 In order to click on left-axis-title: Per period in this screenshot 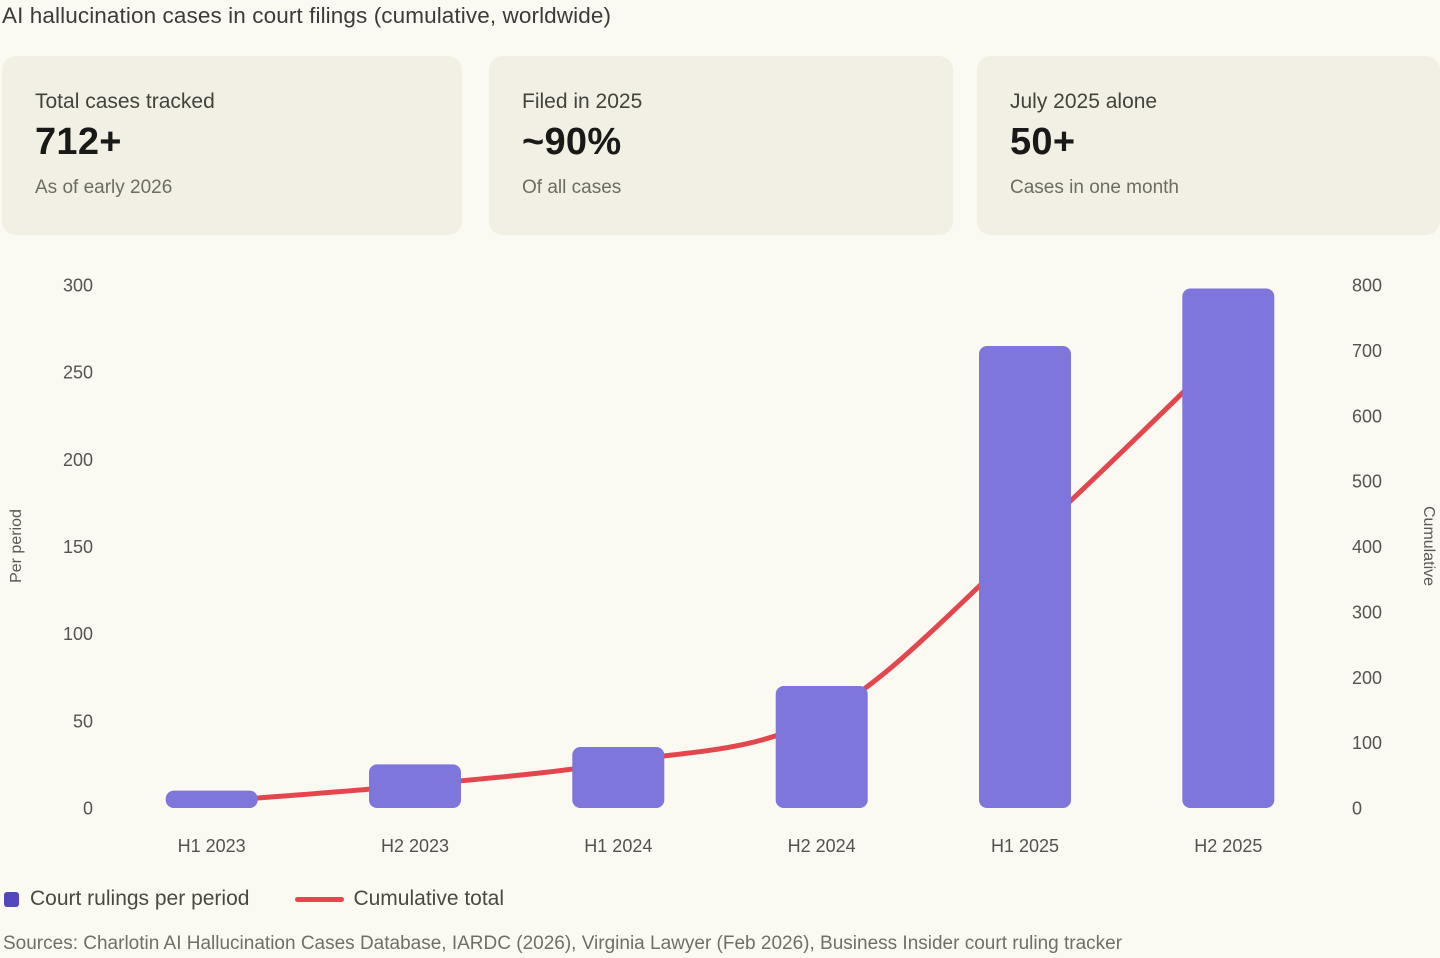, I will do `click(16, 546)`.